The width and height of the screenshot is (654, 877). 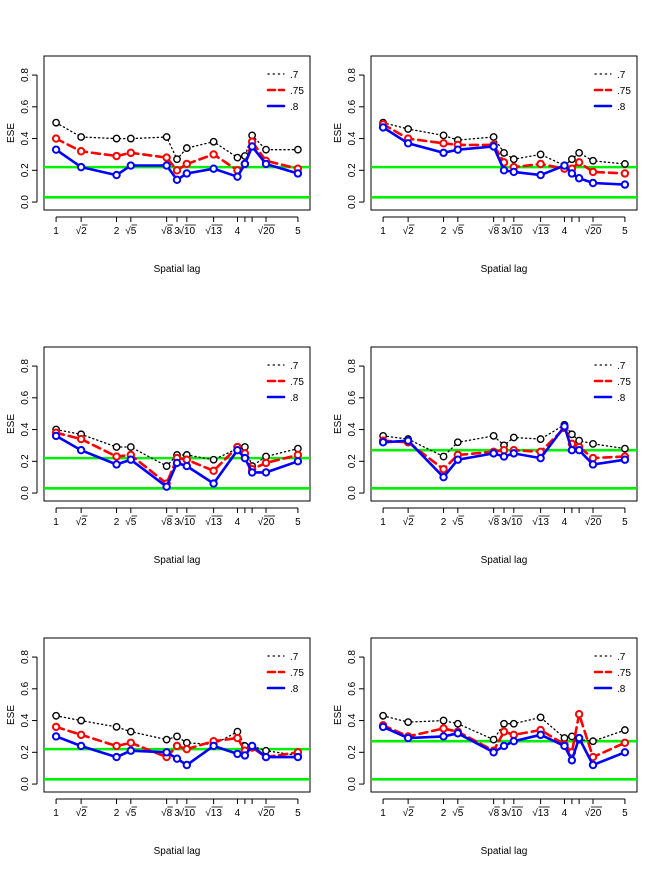 I want to click on x-axis-label: Spatial lag, so click(x=504, y=851).